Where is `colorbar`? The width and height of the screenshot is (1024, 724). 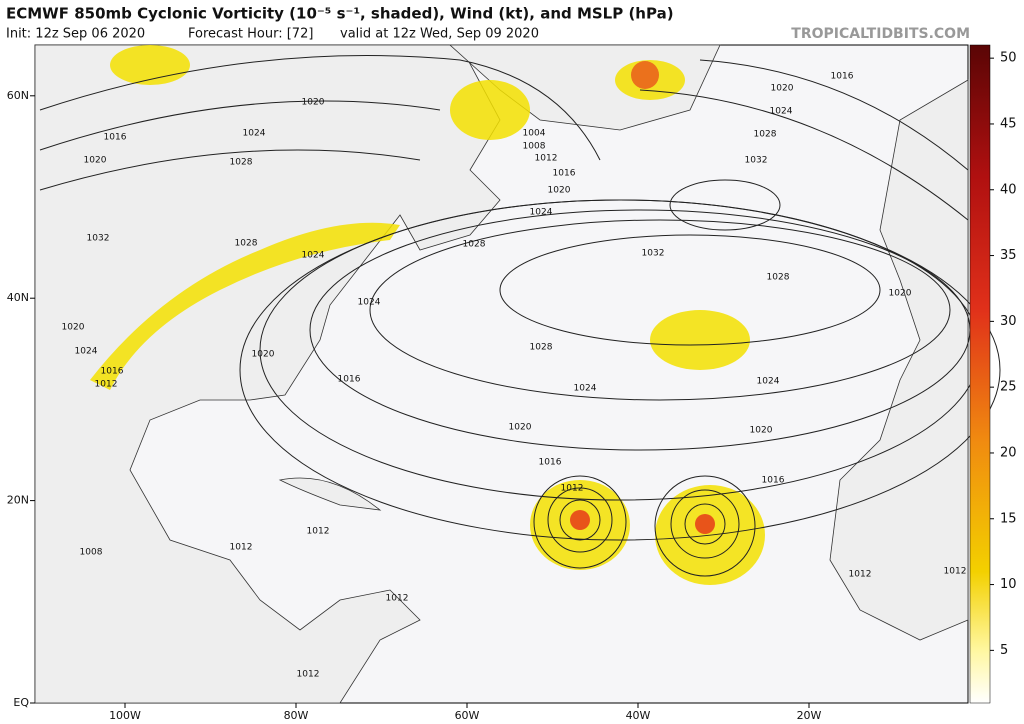
colorbar is located at coordinates (980, 374).